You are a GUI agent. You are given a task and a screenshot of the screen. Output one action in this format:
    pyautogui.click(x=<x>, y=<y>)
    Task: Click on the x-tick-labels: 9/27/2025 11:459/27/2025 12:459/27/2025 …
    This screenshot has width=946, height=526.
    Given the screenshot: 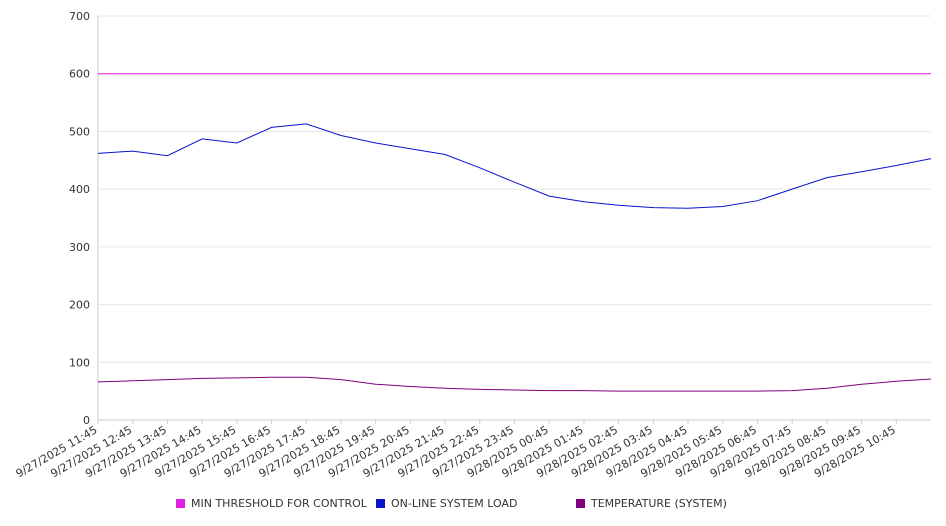 What is the action you would take?
    pyautogui.click(x=456, y=451)
    